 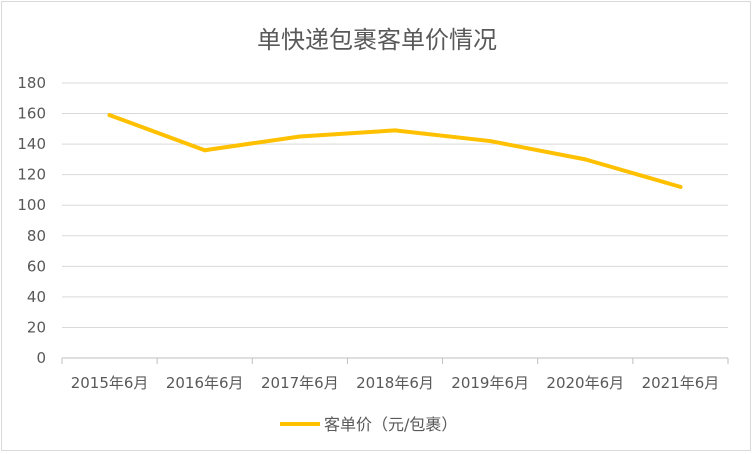 I want to click on series-line, so click(x=395, y=151).